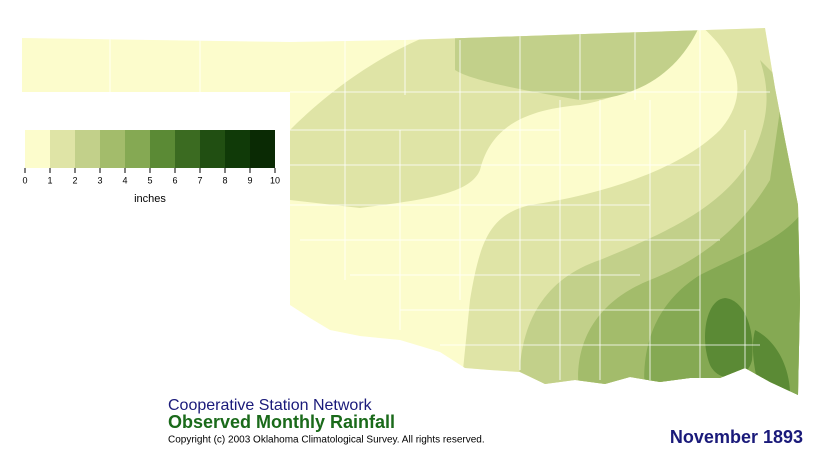 The height and width of the screenshot is (450, 820). I want to click on legend-tick-label: 2, so click(74, 180).